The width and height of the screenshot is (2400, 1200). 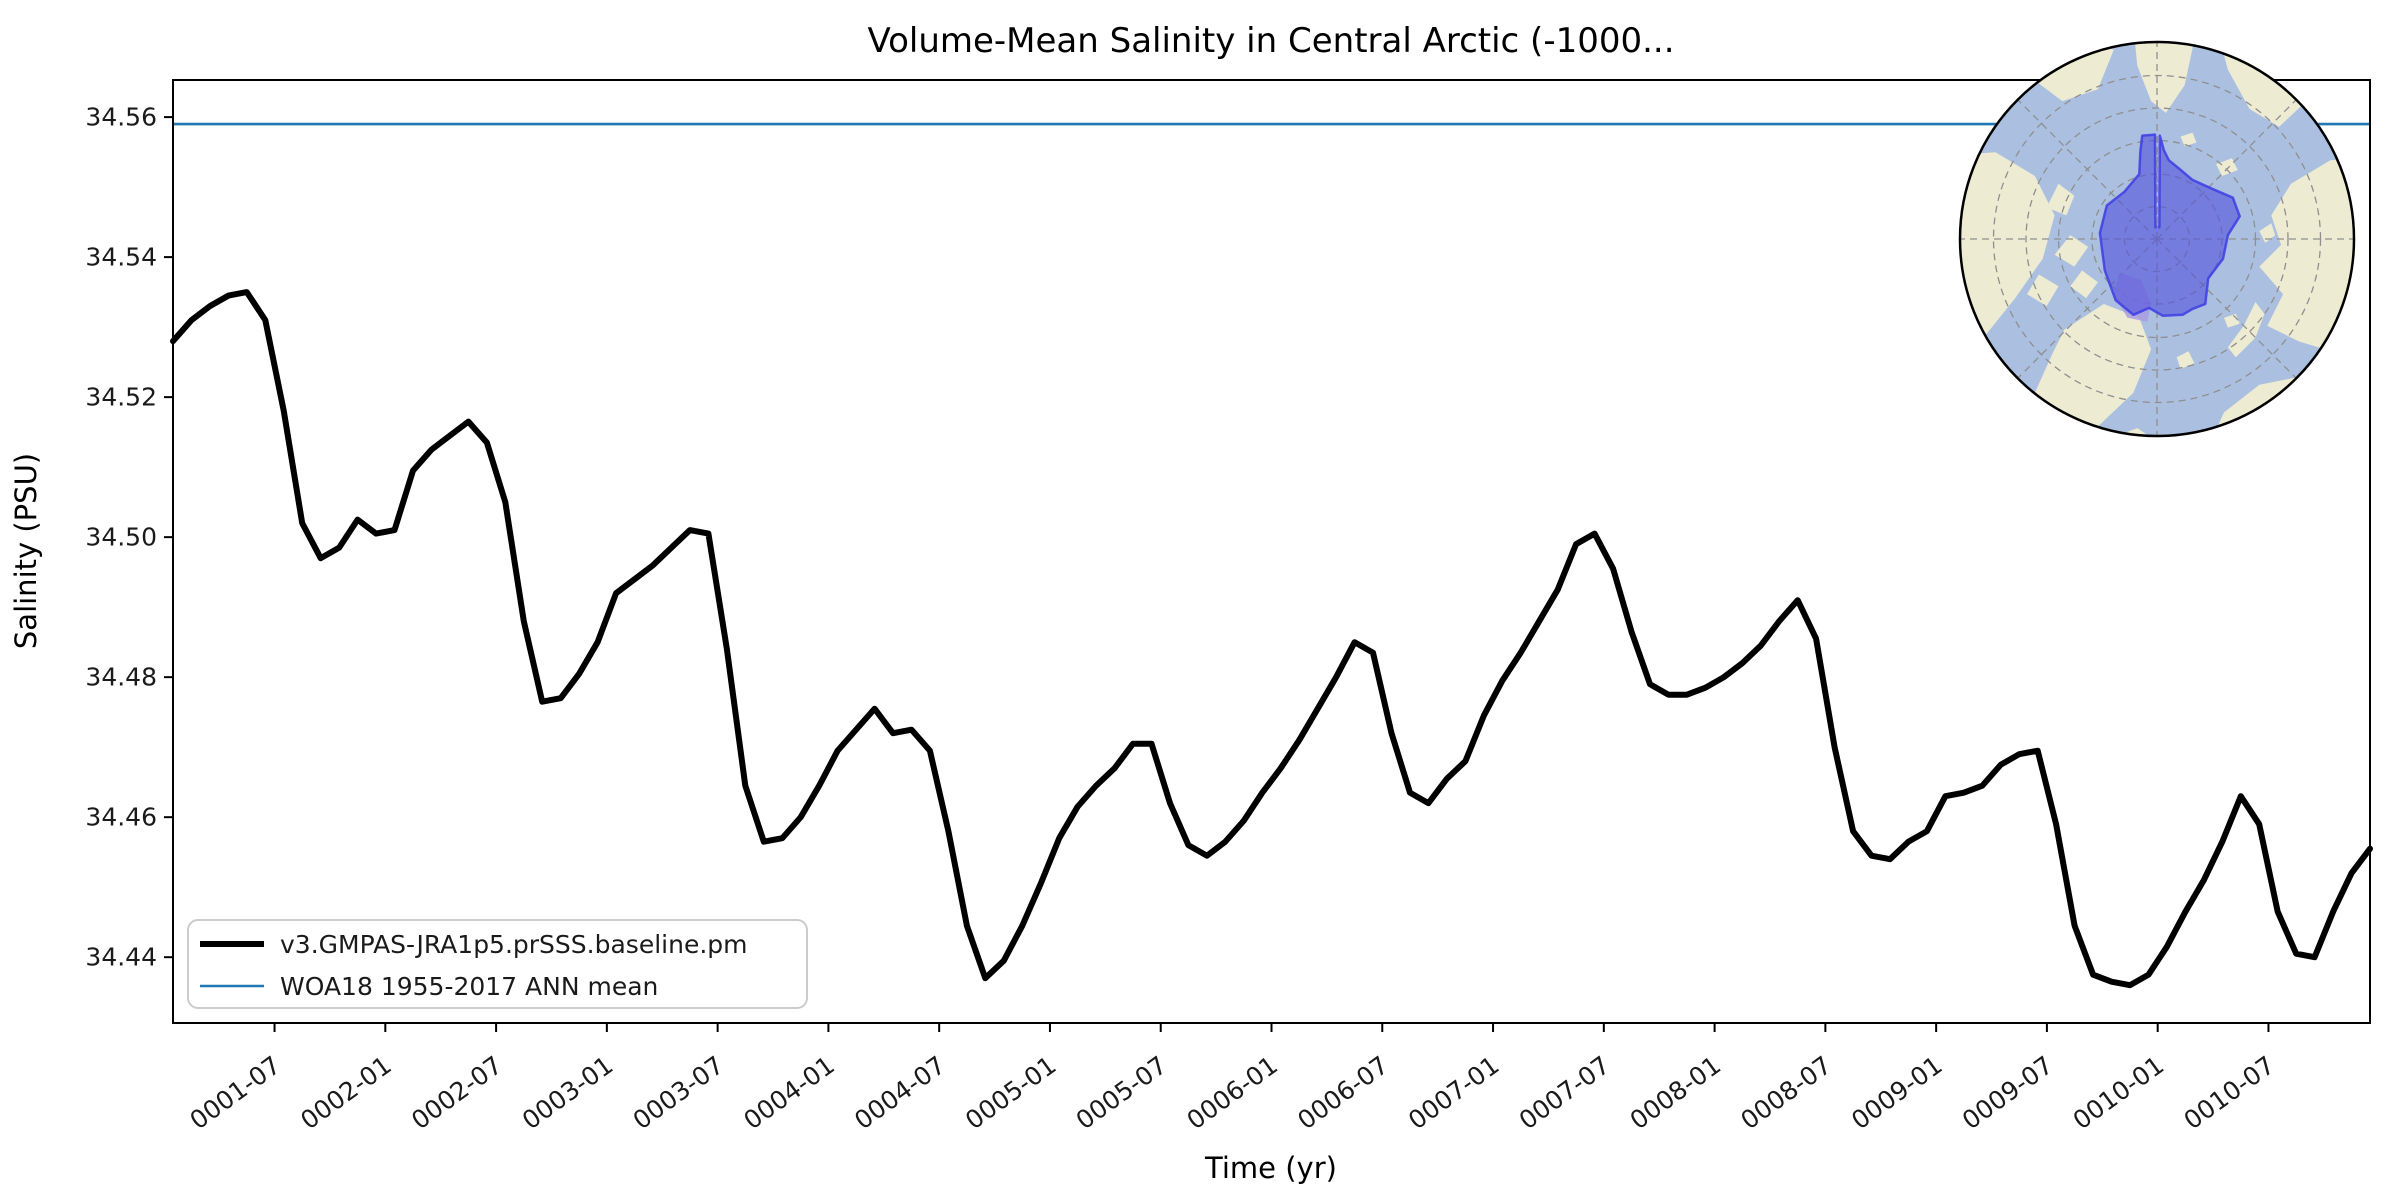 I want to click on x-tick-label: 0003-01, so click(x=568, y=1092).